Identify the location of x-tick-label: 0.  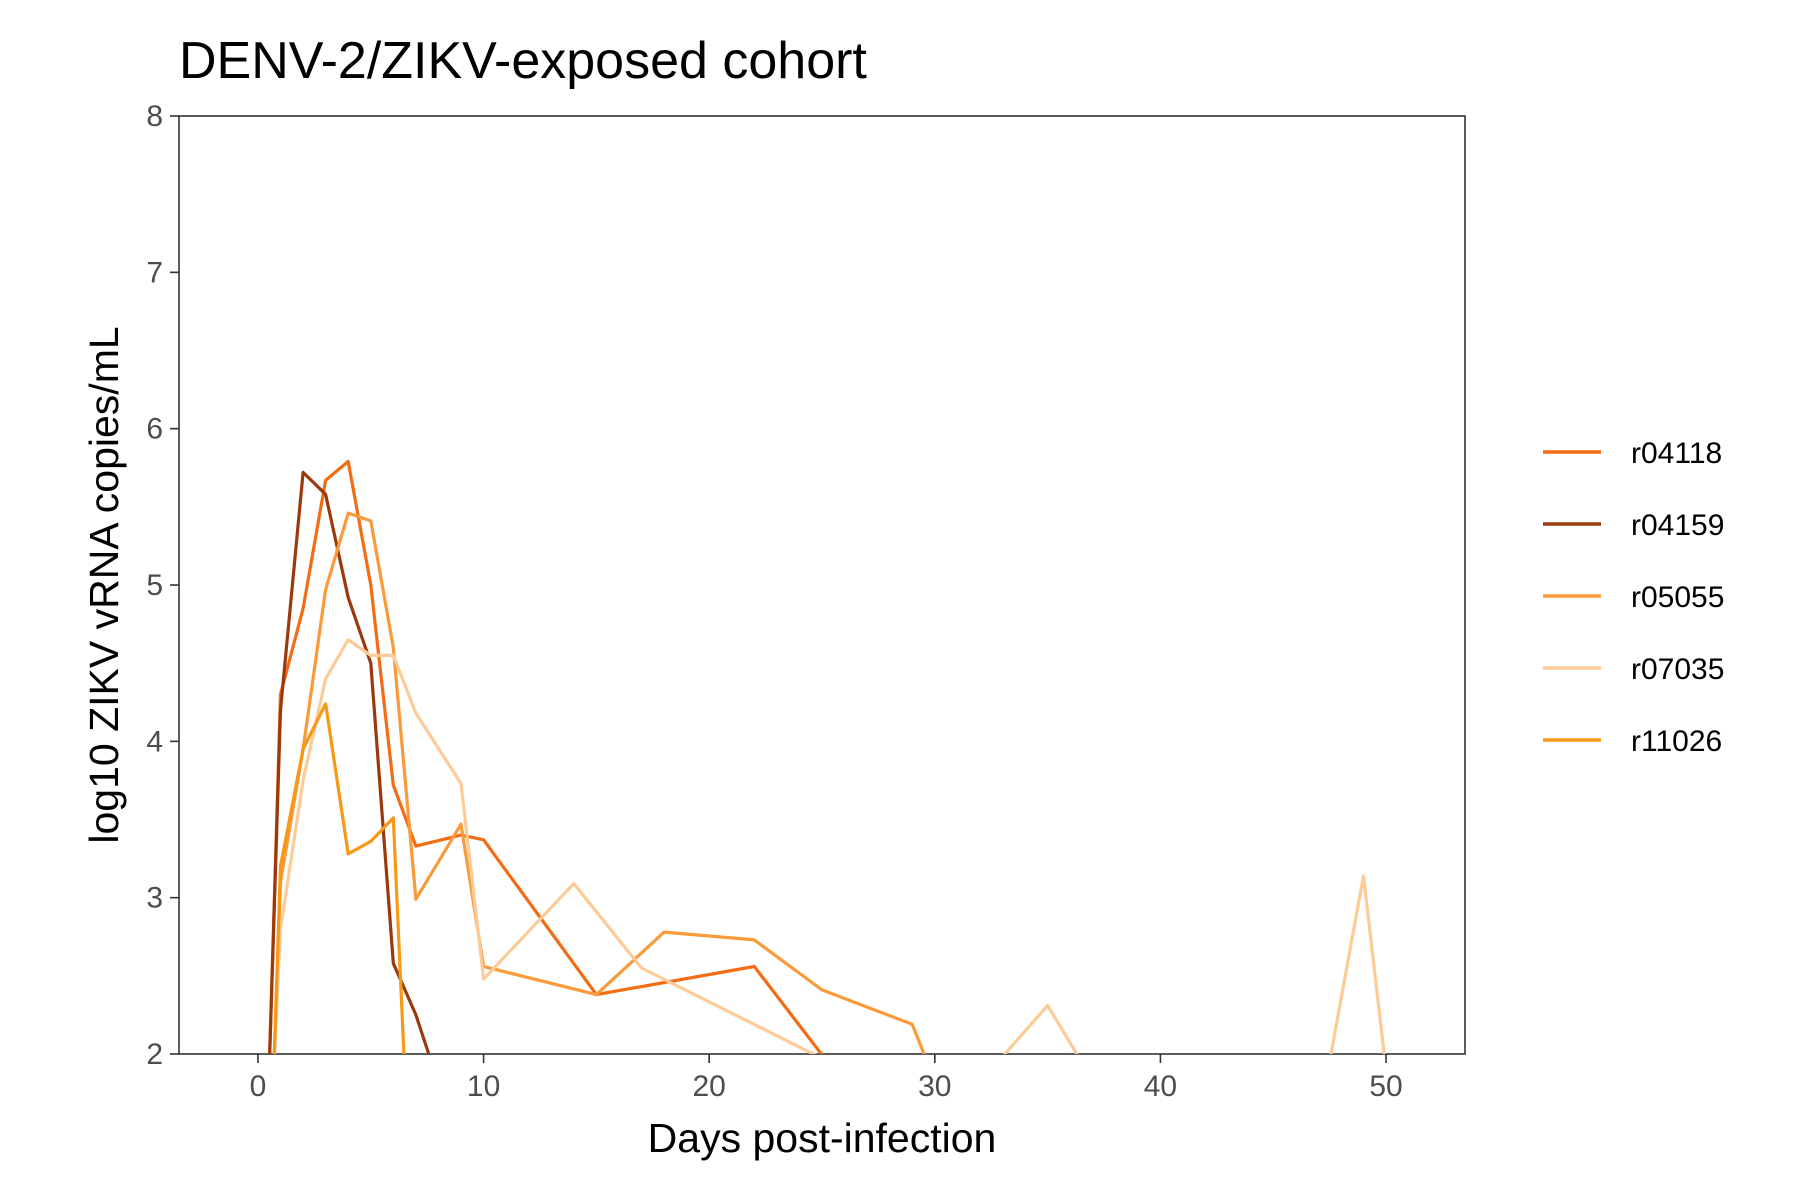
(258, 1086).